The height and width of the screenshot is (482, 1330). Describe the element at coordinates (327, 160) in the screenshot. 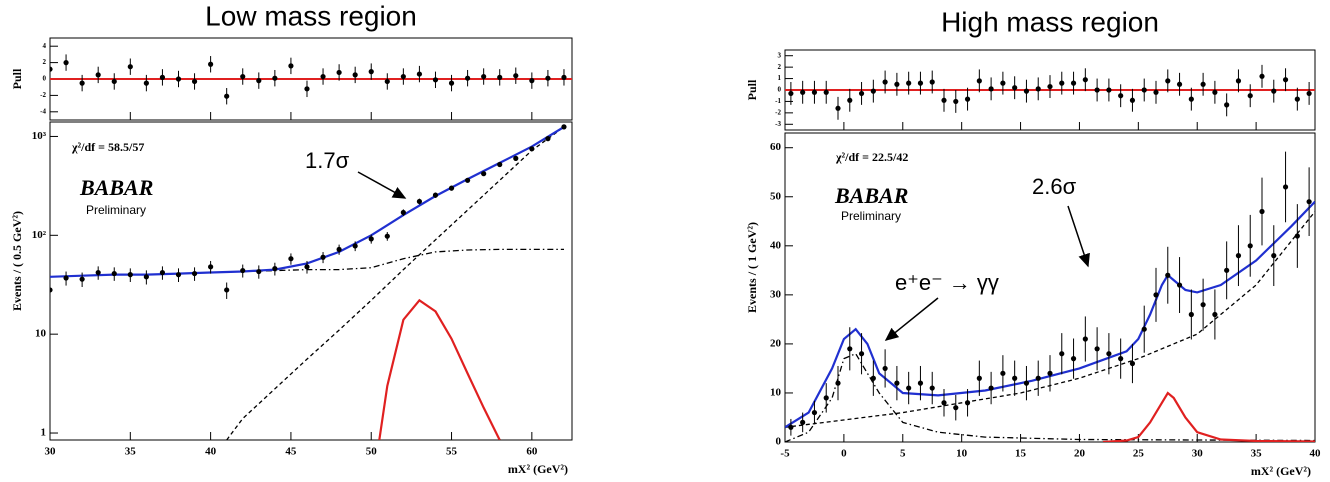

I see `significance-label: 1.7σ` at that location.